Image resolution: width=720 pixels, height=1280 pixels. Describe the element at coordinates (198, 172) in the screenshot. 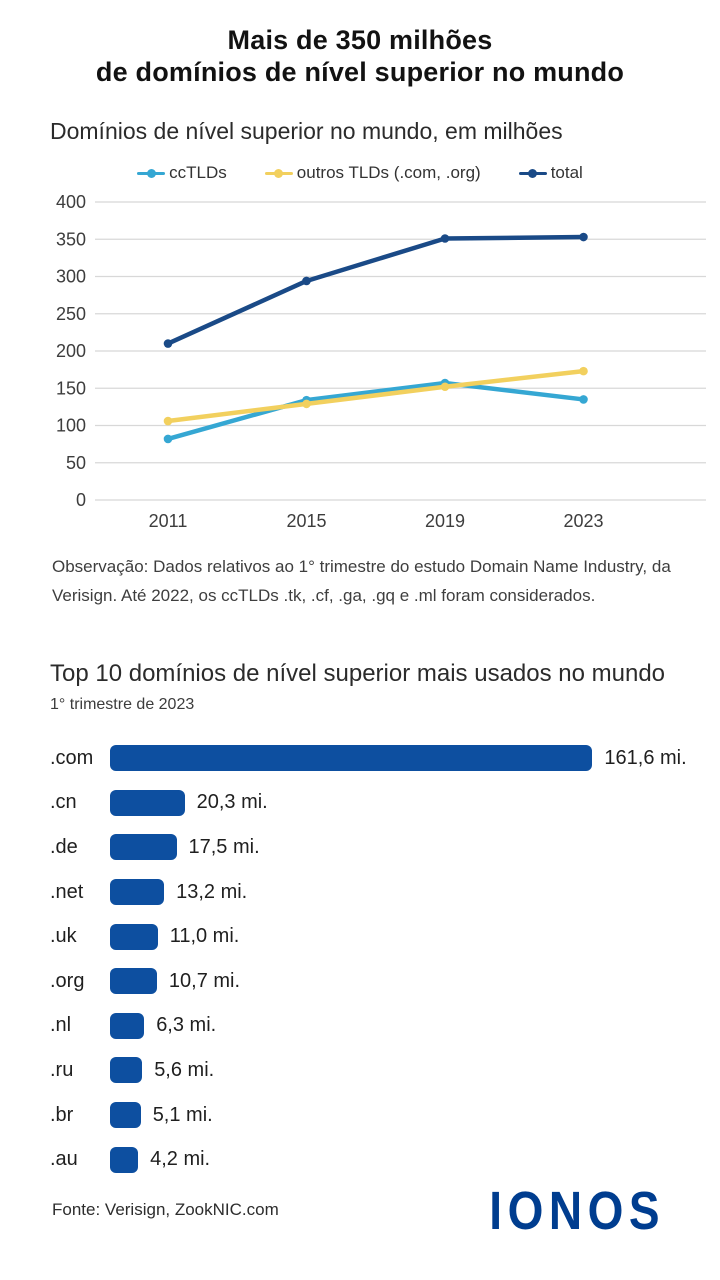

I see `legend-label: ccTLDs` at that location.